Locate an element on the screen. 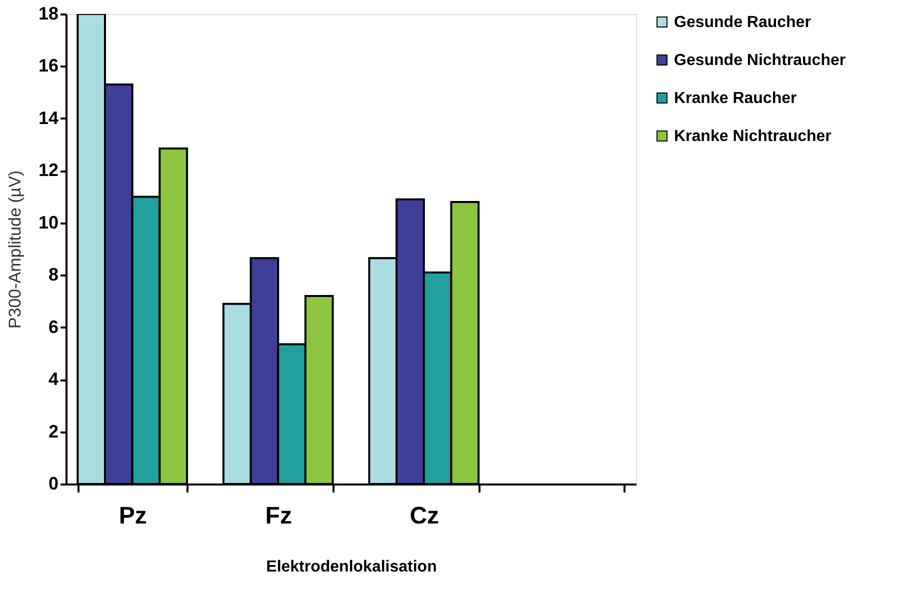 The image size is (921, 593). legend-label: Gesunde Raucher is located at coordinates (742, 22).